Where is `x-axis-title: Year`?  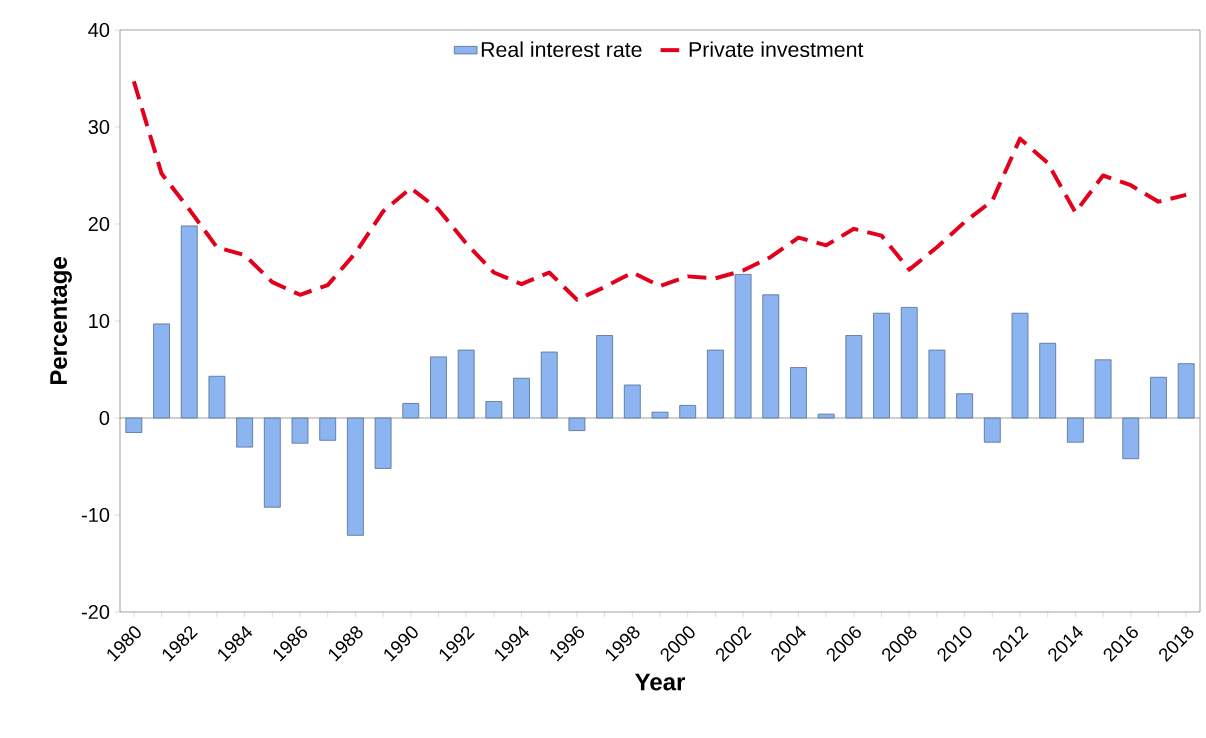
x-axis-title: Year is located at coordinates (660, 682).